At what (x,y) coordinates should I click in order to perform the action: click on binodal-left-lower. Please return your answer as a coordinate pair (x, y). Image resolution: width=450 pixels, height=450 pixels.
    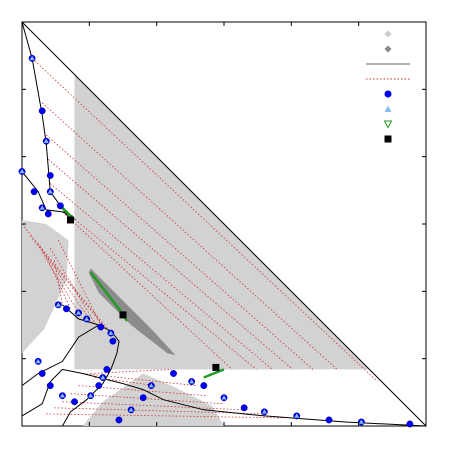
    Looking at the image, I should click on (47, 194).